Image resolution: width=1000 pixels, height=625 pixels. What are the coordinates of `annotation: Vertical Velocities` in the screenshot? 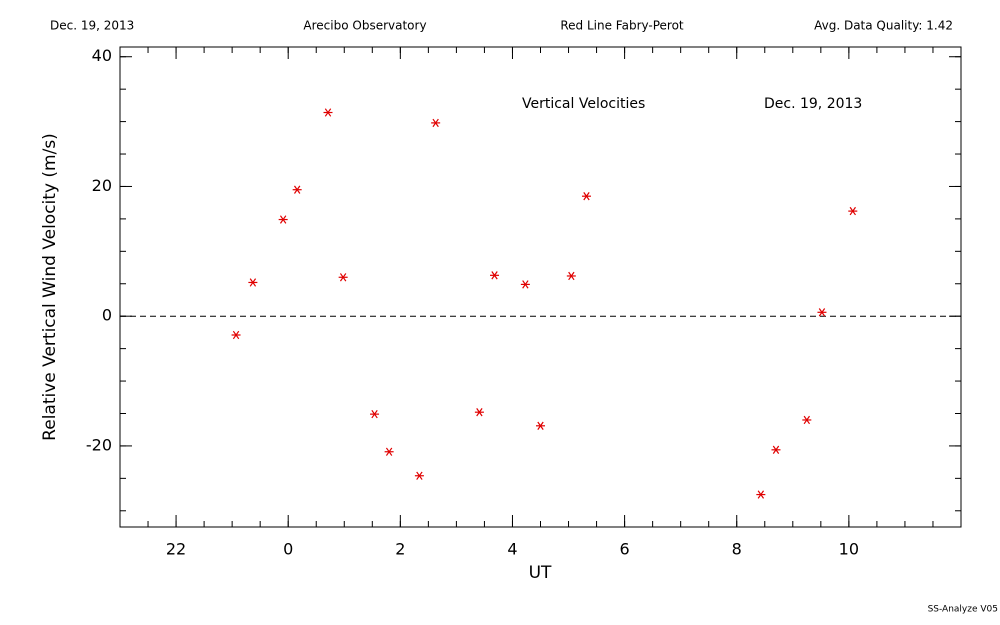 It's located at (583, 104).